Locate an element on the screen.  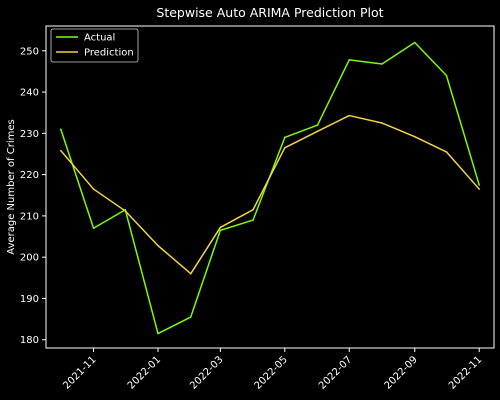
y-tick-label: 180 is located at coordinates (29, 340).